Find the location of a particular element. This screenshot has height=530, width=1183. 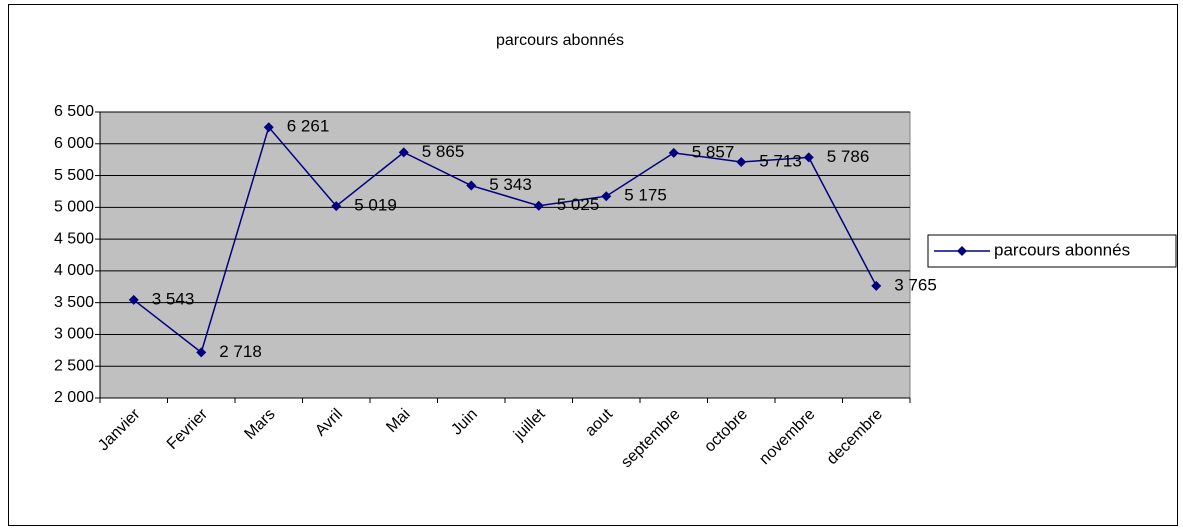

y-tick-label: 2 000 is located at coordinates (74, 397).